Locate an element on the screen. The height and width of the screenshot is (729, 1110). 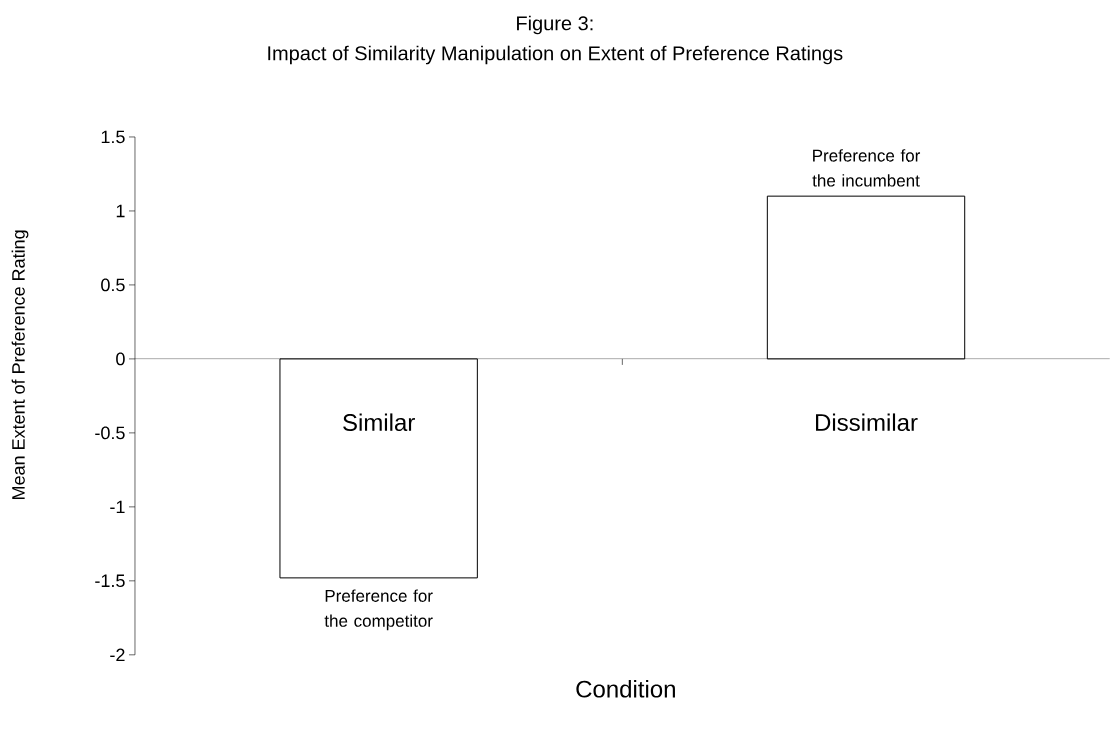
x-tick-label: Dissimilar is located at coordinates (867, 422).